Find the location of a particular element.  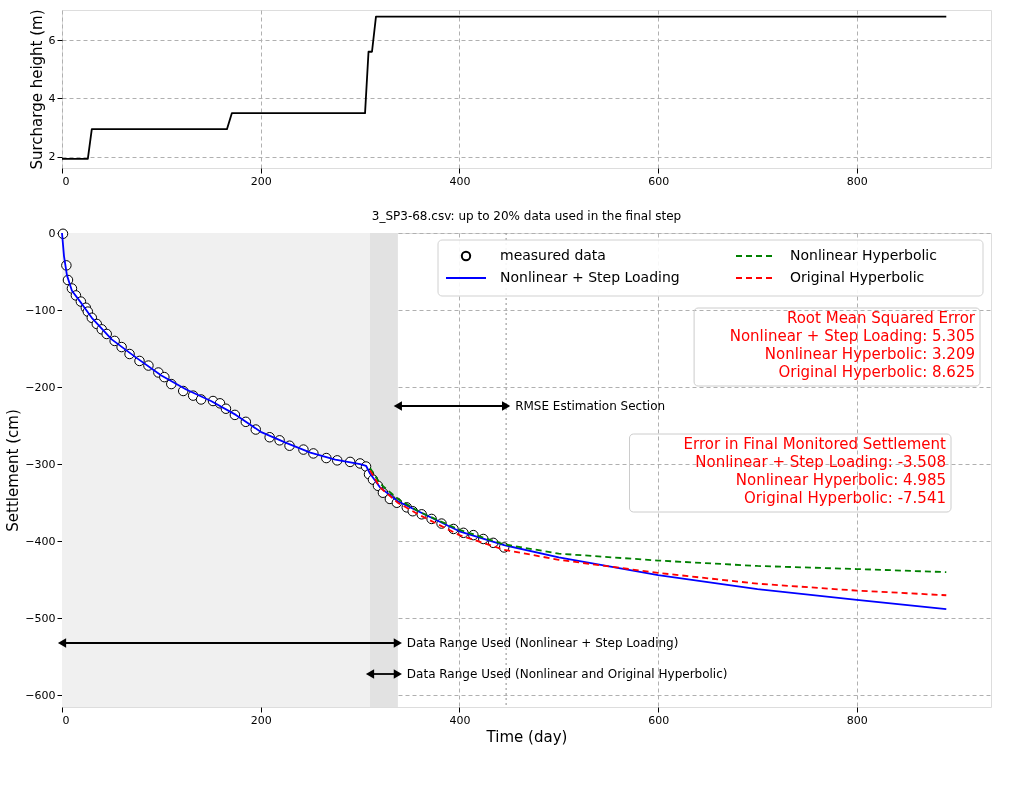

chart-title: 3_SP3-68.csv: up to 20% data used in the final step is located at coordinates (526, 216).